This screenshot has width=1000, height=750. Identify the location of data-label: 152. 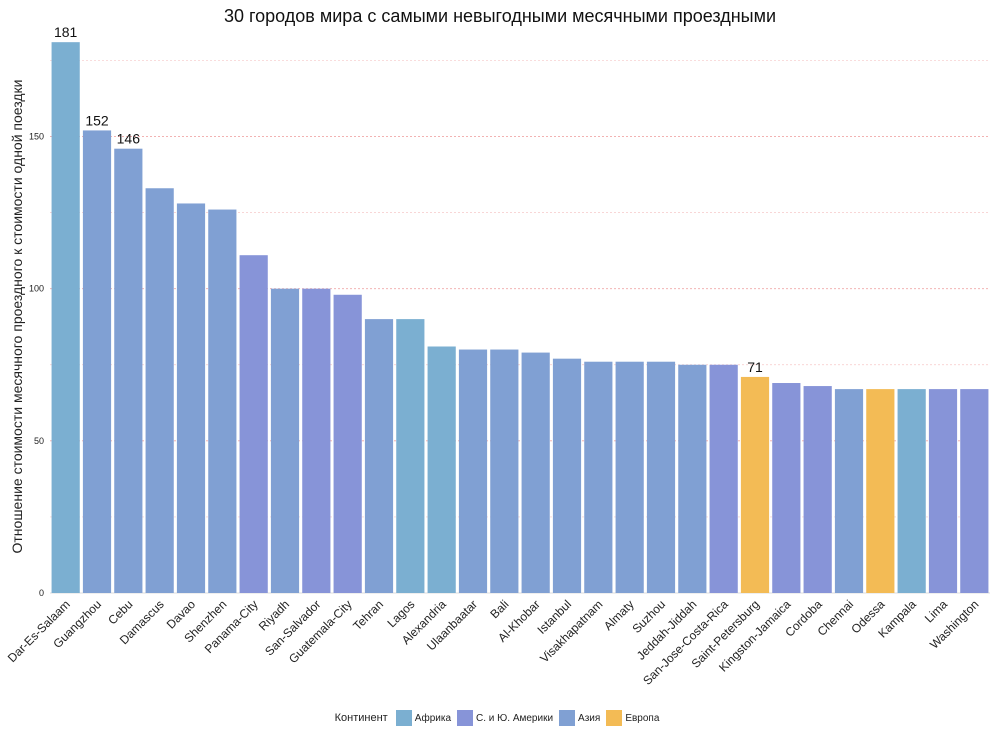
(97, 120).